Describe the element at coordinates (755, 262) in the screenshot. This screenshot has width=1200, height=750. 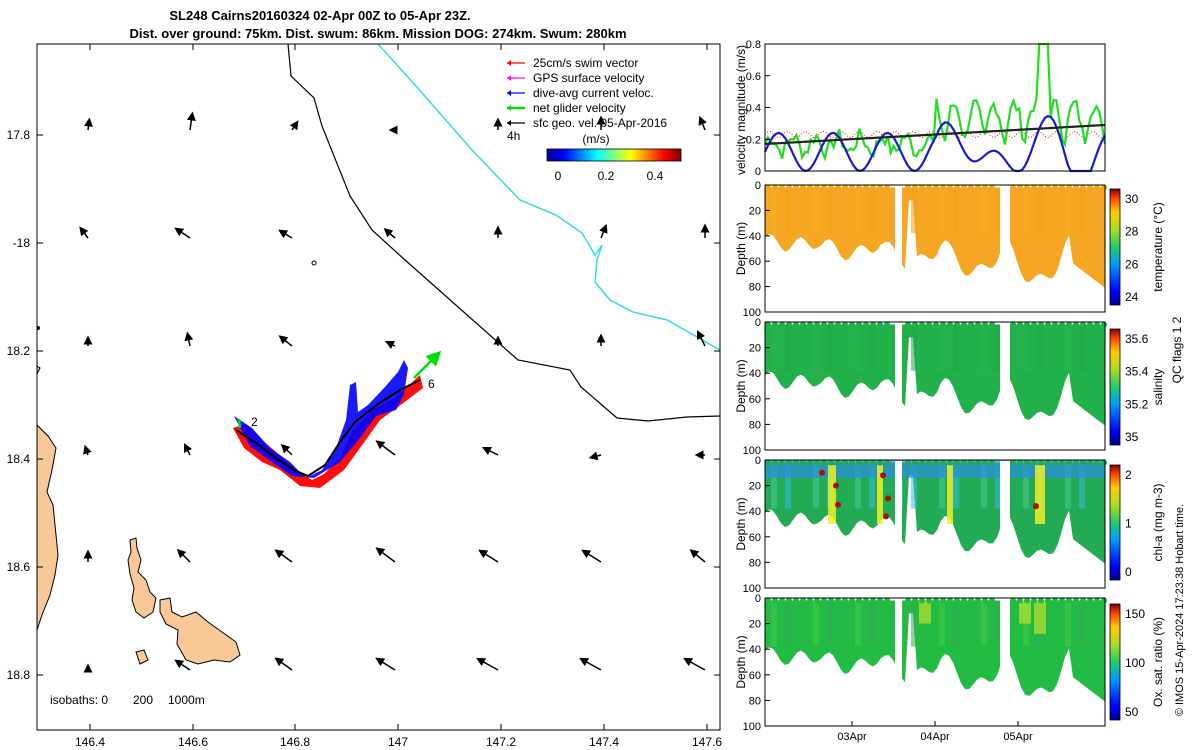
I see `depth-tick-label: 60` at that location.